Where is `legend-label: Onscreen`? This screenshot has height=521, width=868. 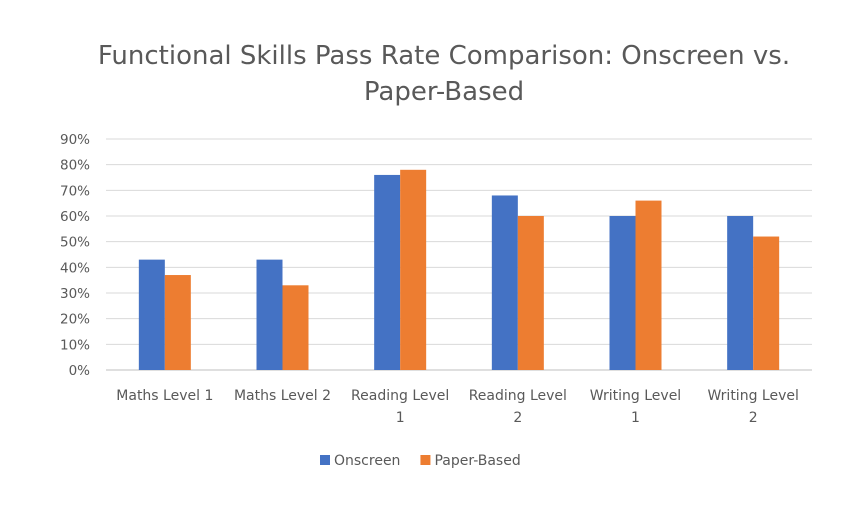 legend-label: Onscreen is located at coordinates (367, 461).